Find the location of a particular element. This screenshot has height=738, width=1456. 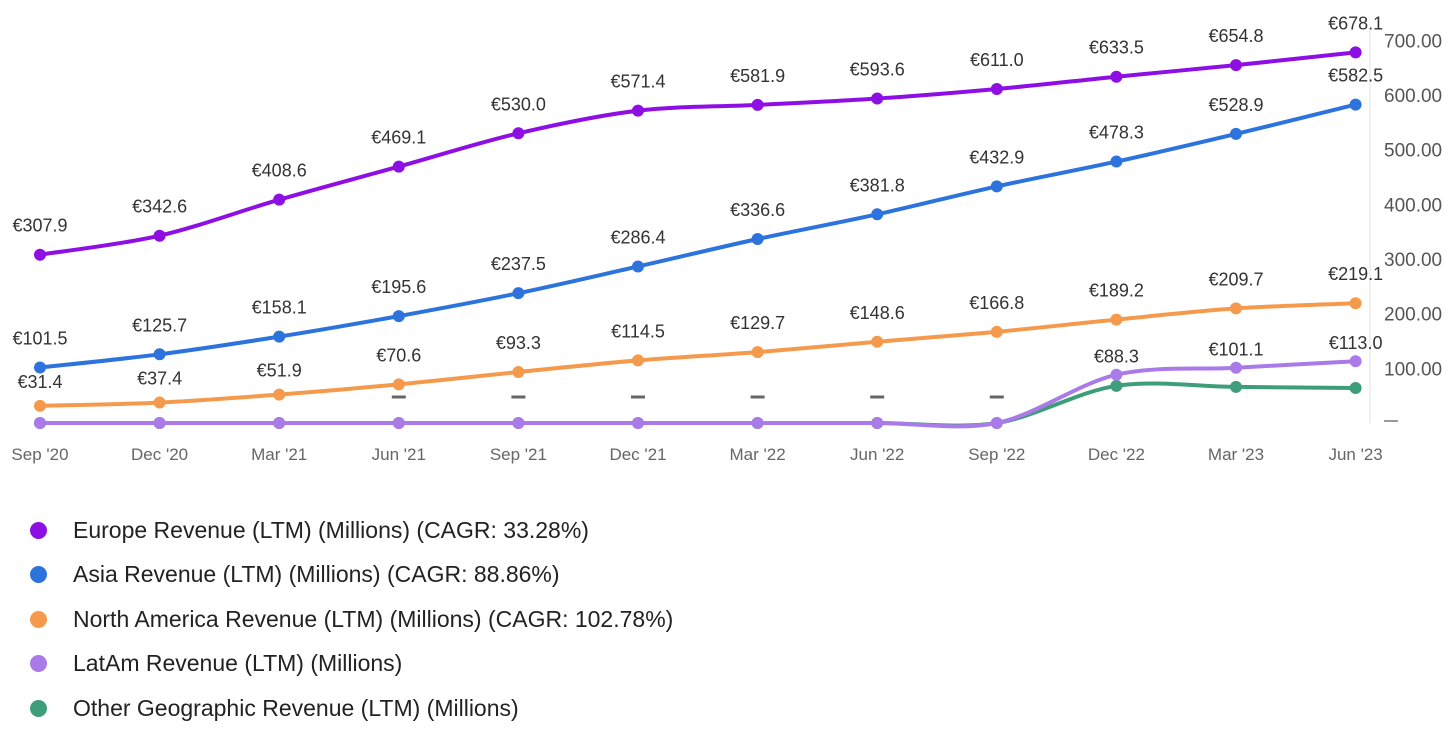

y-tick-label: 300.00 is located at coordinates (1413, 260).